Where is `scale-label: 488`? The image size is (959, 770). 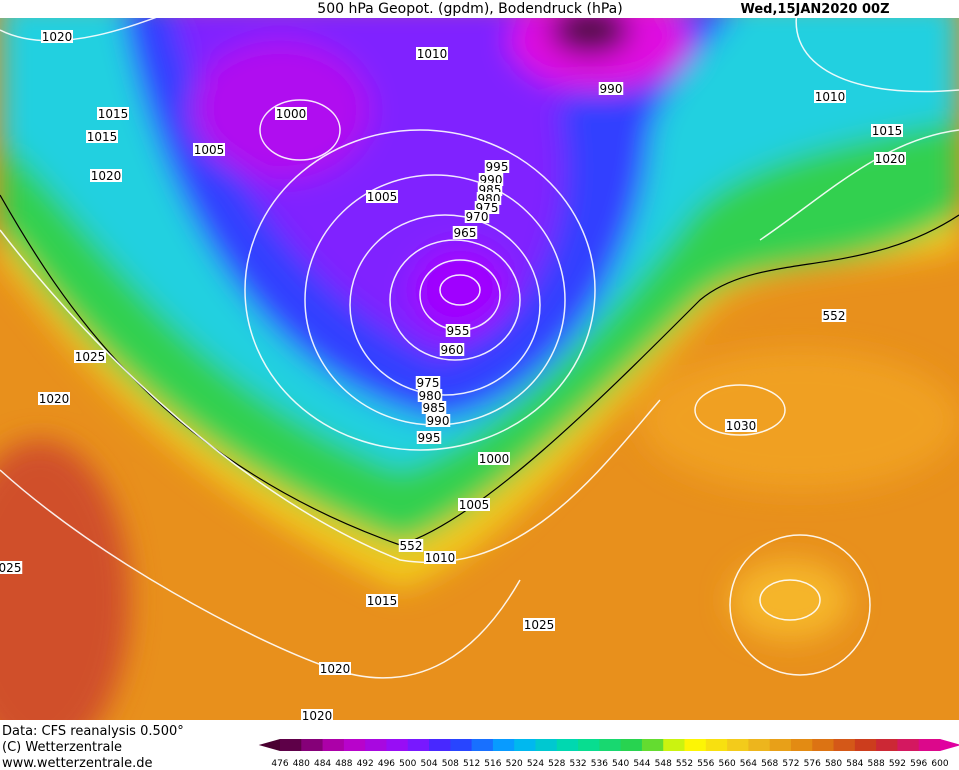
scale-label: 488 is located at coordinates (343, 764).